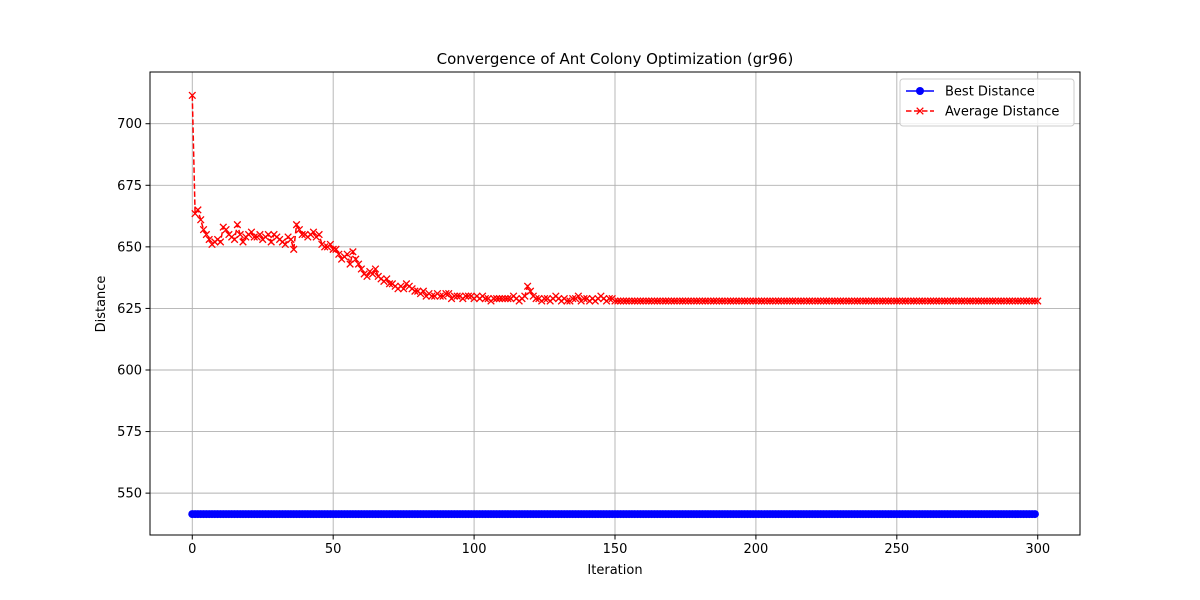  Describe the element at coordinates (920, 111) in the screenshot. I see `legend-average-distance-handle` at that location.